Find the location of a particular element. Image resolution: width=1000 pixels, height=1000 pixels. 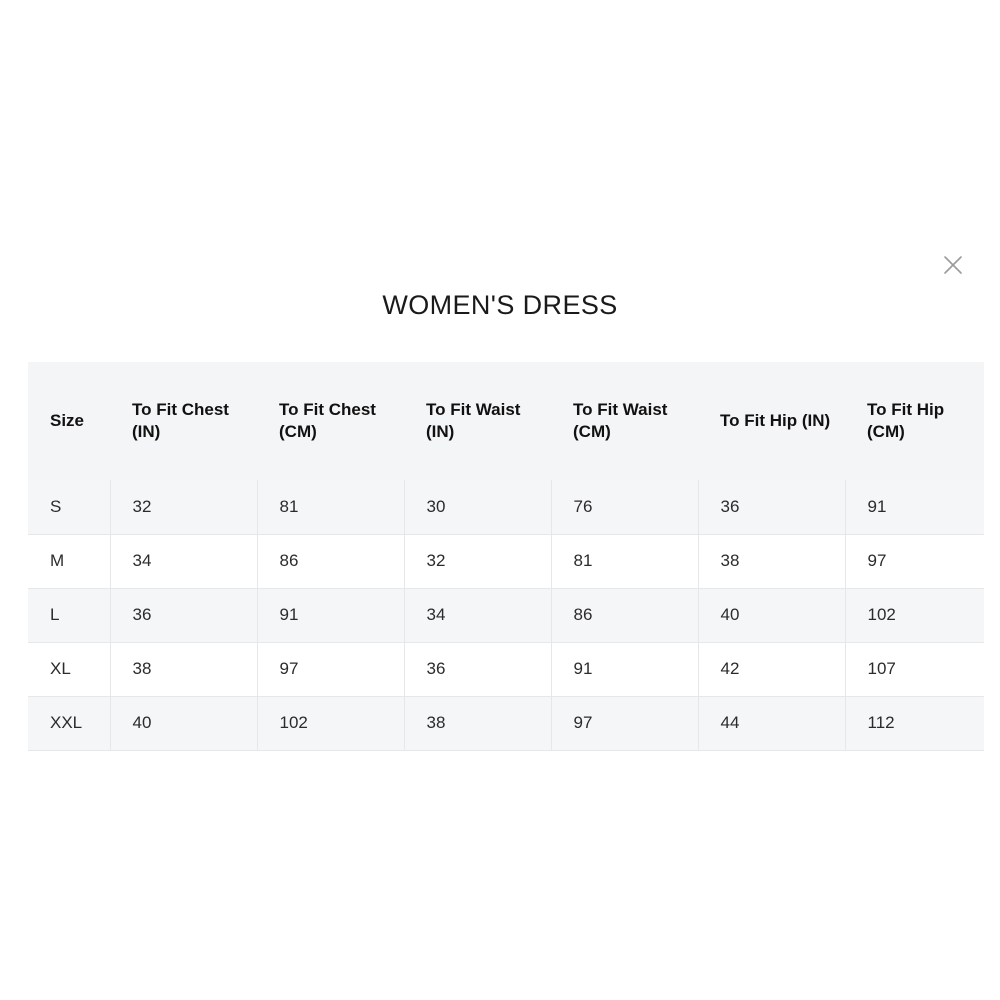

cell-chest-cm: 81 is located at coordinates (331, 507).